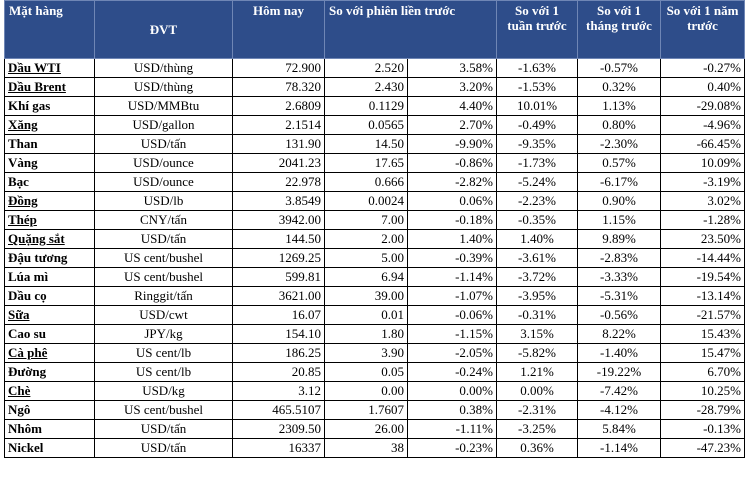  Describe the element at coordinates (537, 372) in the screenshot. I see `change-week: 1.21%` at that location.